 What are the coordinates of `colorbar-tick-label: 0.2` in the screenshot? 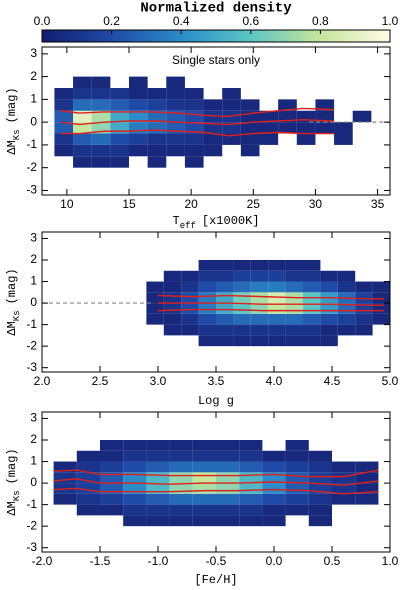 It's located at (111, 21).